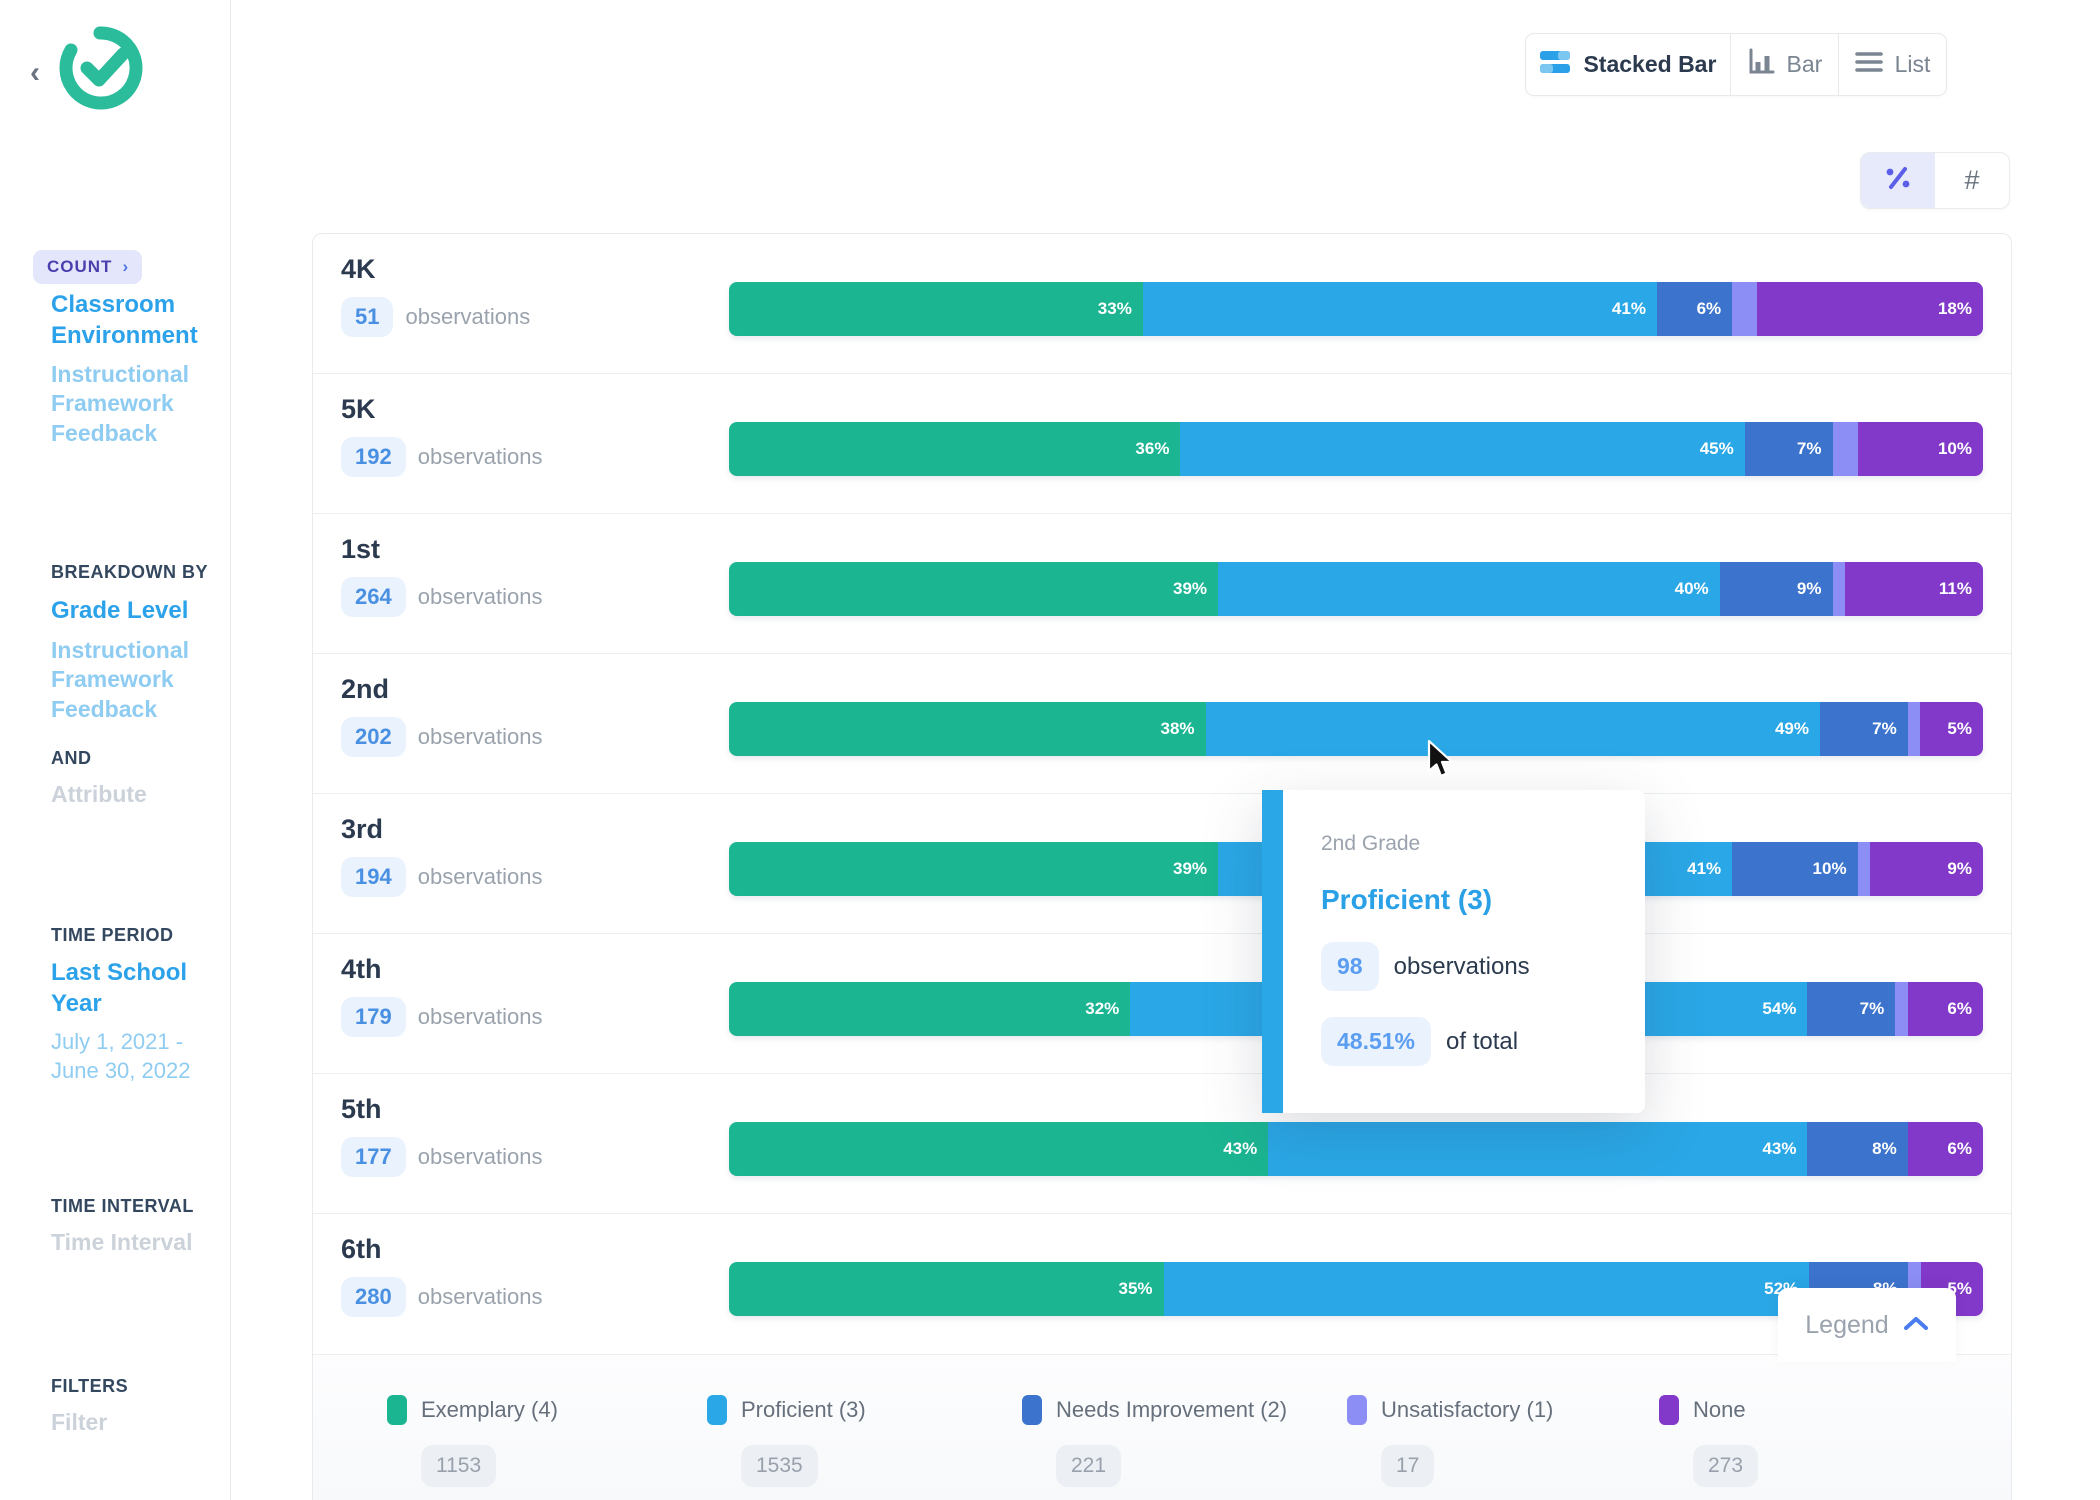  Describe the element at coordinates (373, 1157) in the screenshot. I see `observation-count-badge: 177` at that location.